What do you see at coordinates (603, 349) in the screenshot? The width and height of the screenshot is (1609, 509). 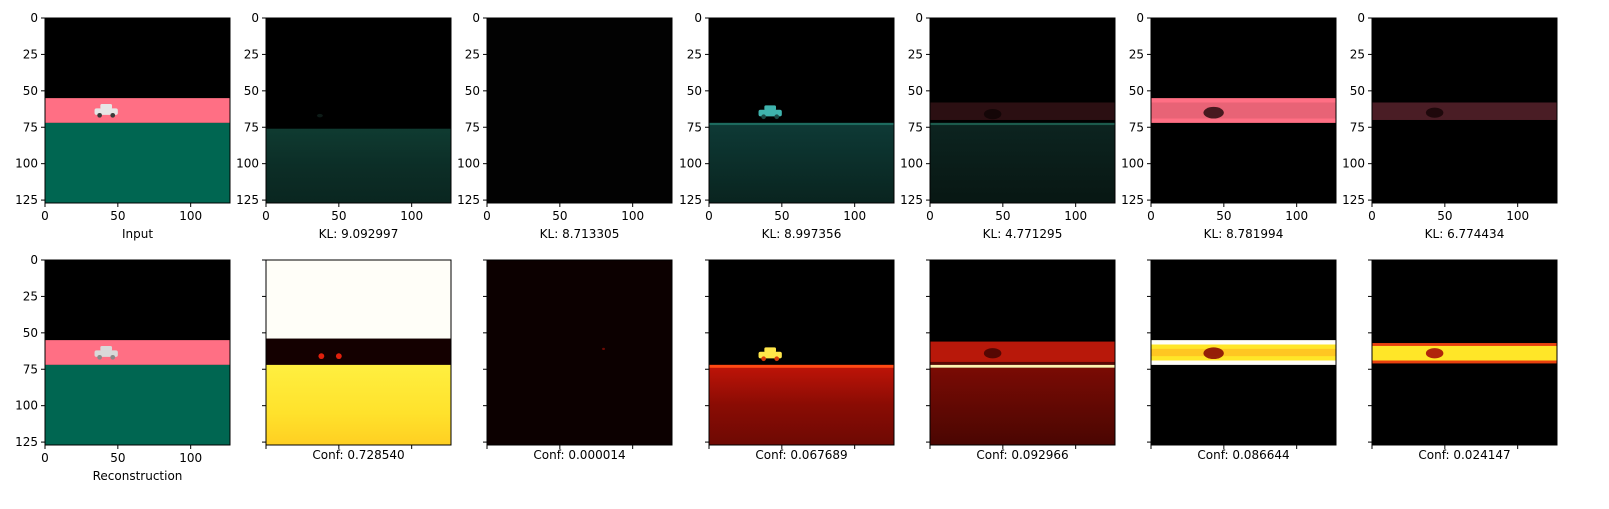 I see `stray-heat` at bounding box center [603, 349].